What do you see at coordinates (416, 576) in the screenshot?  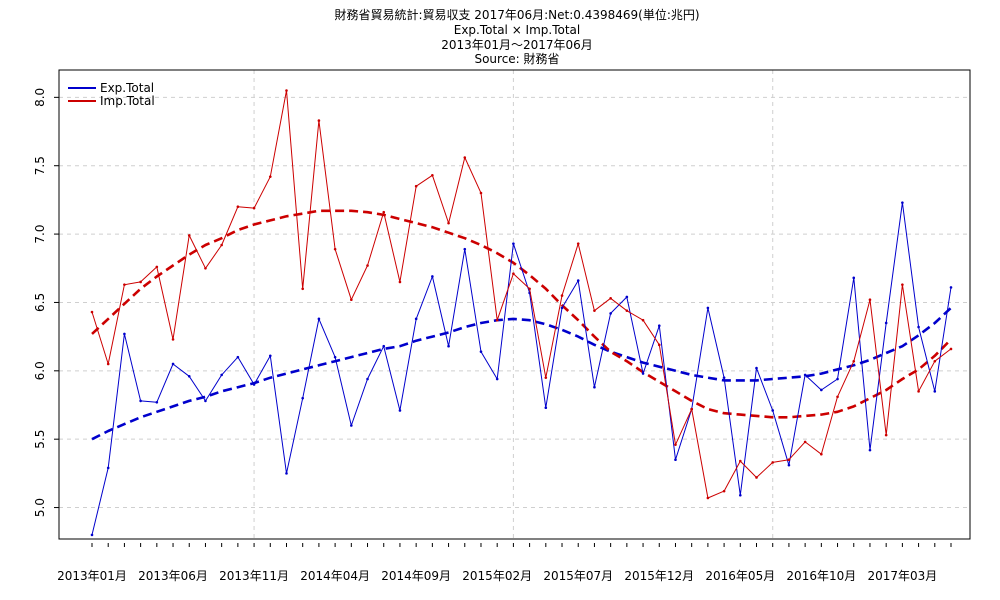 I see `x-tick-label: 2014年09月` at bounding box center [416, 576].